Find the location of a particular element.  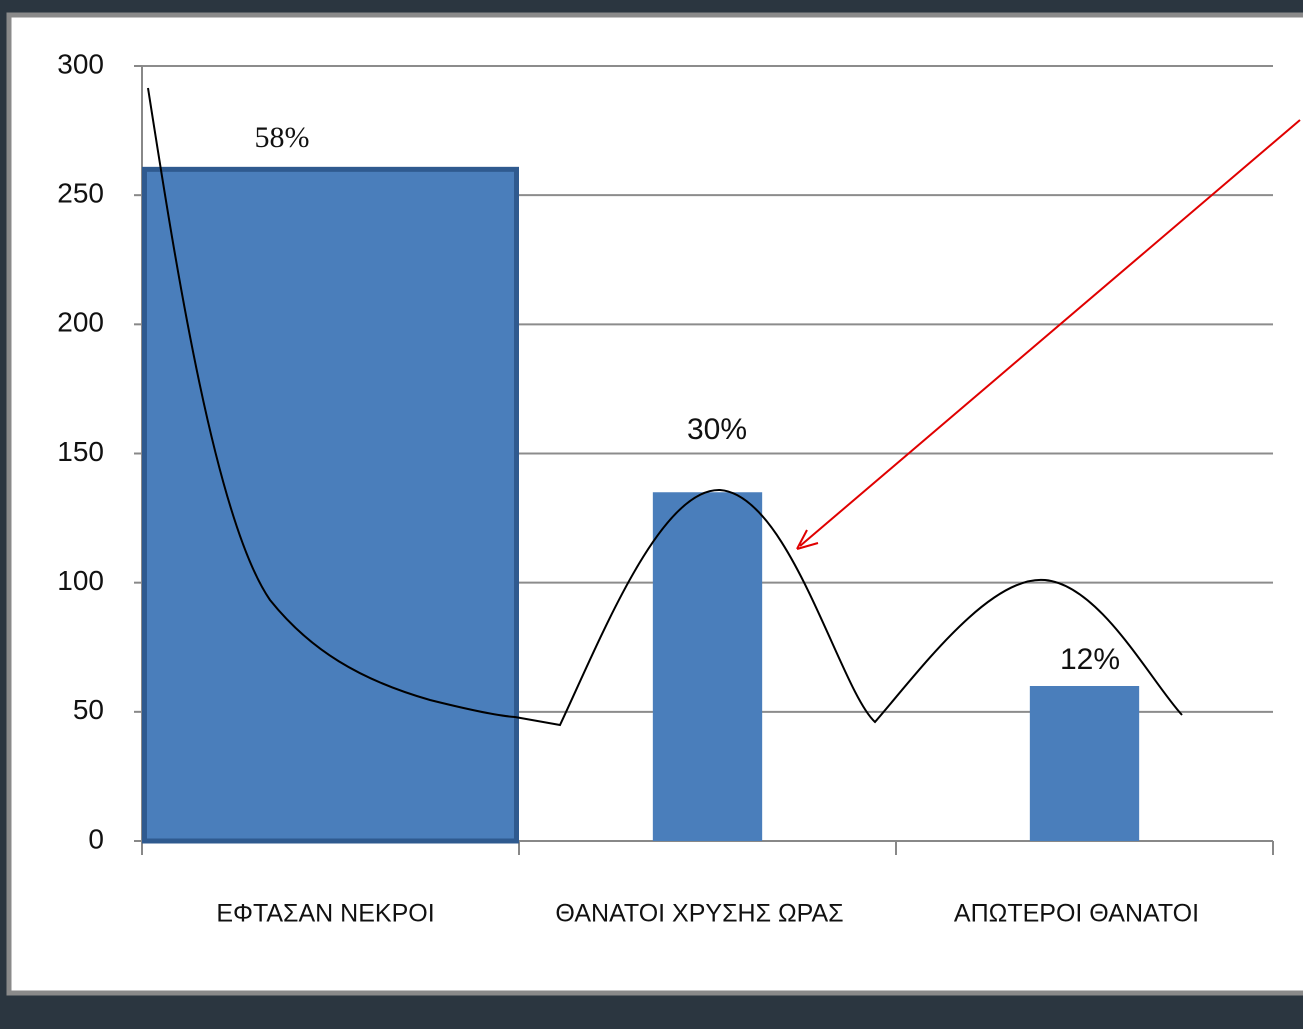

y-tick-label: 250 is located at coordinates (80, 193).